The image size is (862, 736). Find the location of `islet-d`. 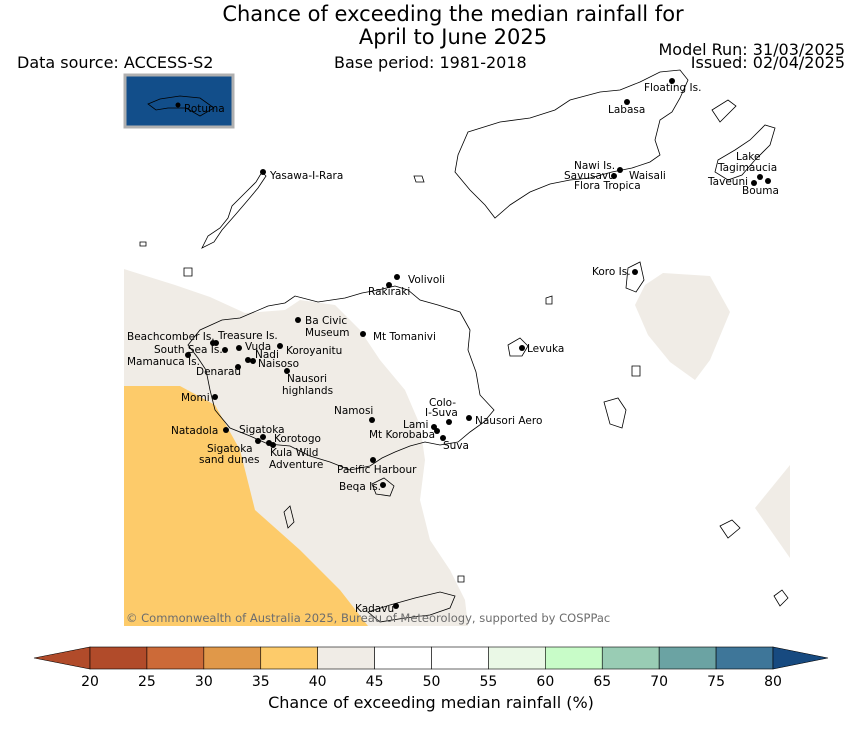

islet-d is located at coordinates (143, 244).